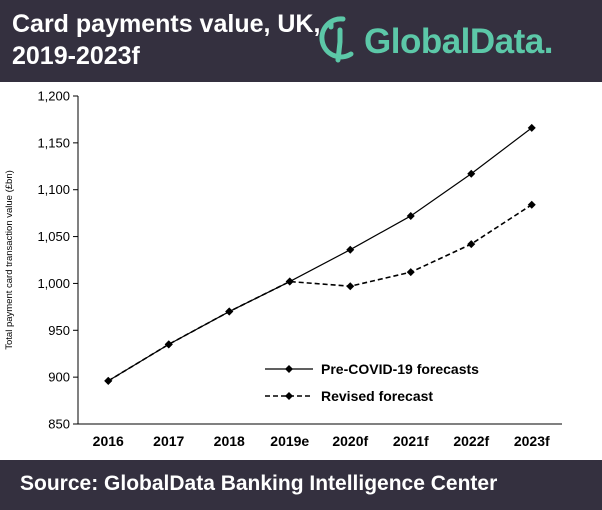  What do you see at coordinates (229, 441) in the screenshot?
I see `x-tick-label: 2018` at bounding box center [229, 441].